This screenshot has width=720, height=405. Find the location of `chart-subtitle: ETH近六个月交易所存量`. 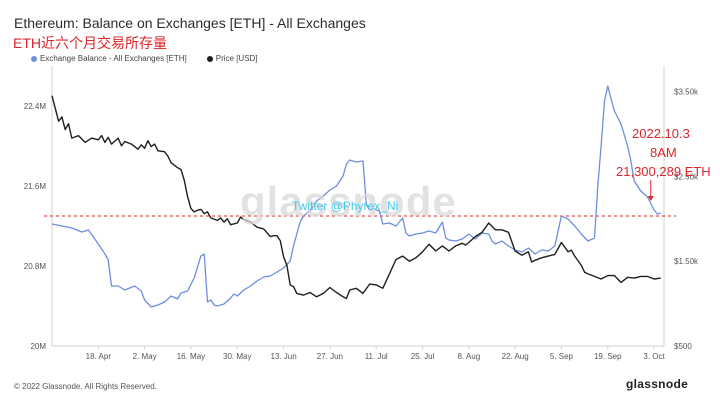

chart-subtitle: ETH近六个月交易所存量 is located at coordinates (90, 43).